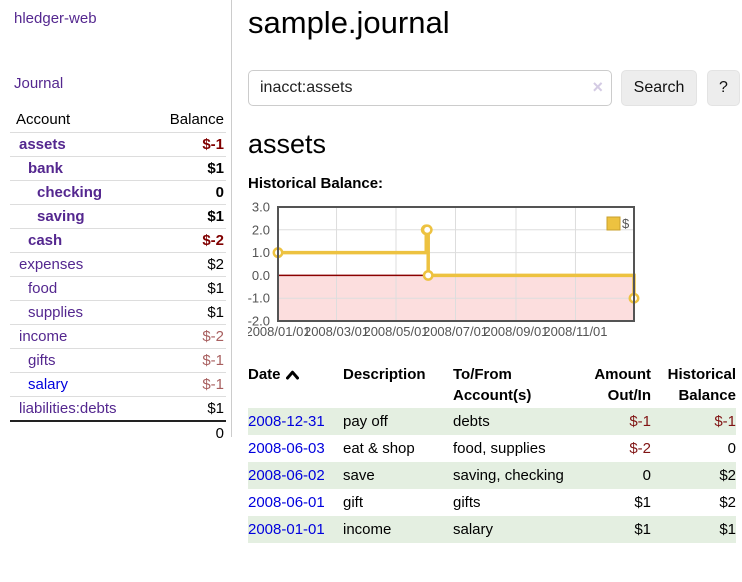 Image resolution: width=742 pixels, height=582 pixels. Describe the element at coordinates (640, 421) in the screenshot. I see `transaction-amount: $-1` at that location.